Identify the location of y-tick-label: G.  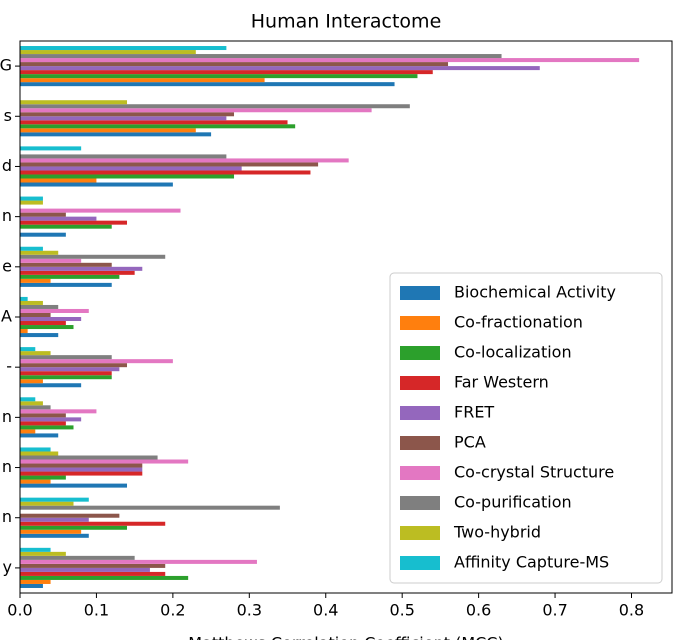
(6, 65).